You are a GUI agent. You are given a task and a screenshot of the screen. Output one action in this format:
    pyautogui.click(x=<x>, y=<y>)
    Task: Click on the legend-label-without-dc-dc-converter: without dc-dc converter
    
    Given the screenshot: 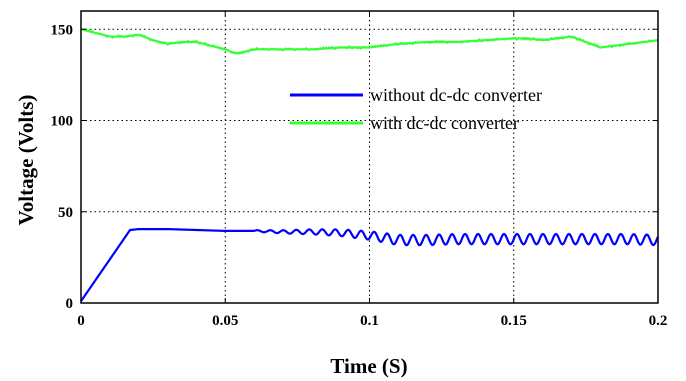 What is the action you would take?
    pyautogui.click(x=456, y=95)
    